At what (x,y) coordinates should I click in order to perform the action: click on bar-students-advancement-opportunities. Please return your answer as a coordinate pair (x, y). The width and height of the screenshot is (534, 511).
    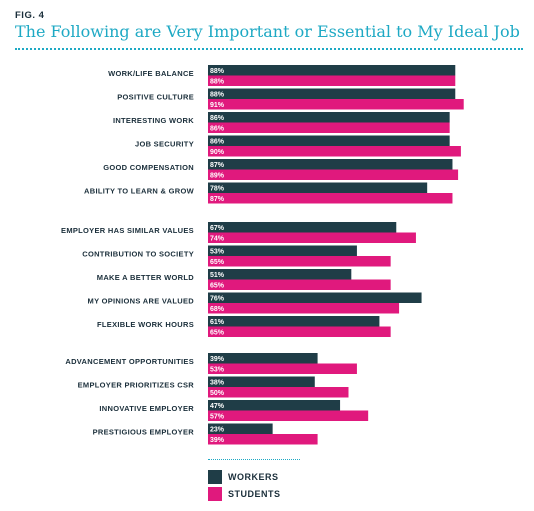
    Looking at the image, I should click on (282, 368).